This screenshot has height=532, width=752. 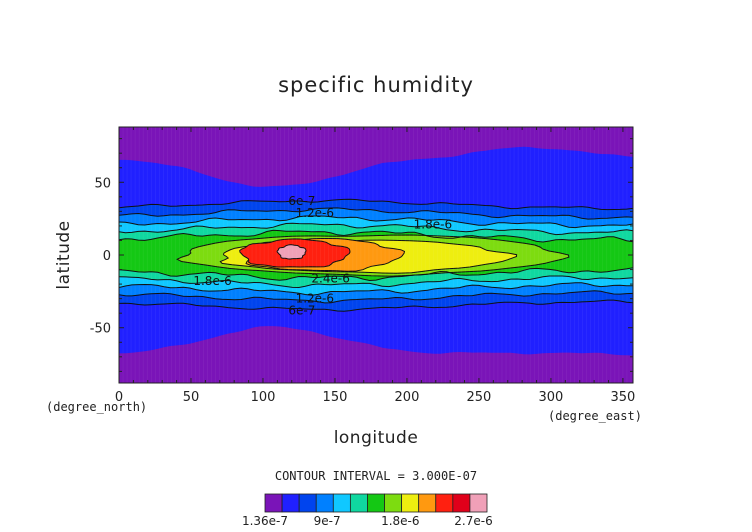 What do you see at coordinates (376, 438) in the screenshot?
I see `x-axis-label: longitude` at bounding box center [376, 438].